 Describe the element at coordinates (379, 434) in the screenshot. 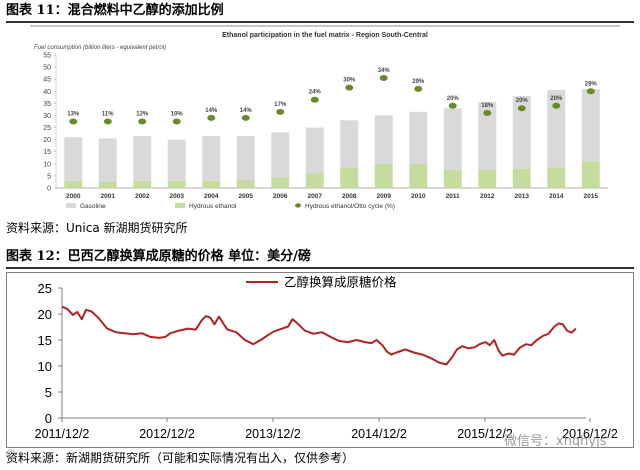

I see `chart2-xtick-label: 2014/12/2` at that location.